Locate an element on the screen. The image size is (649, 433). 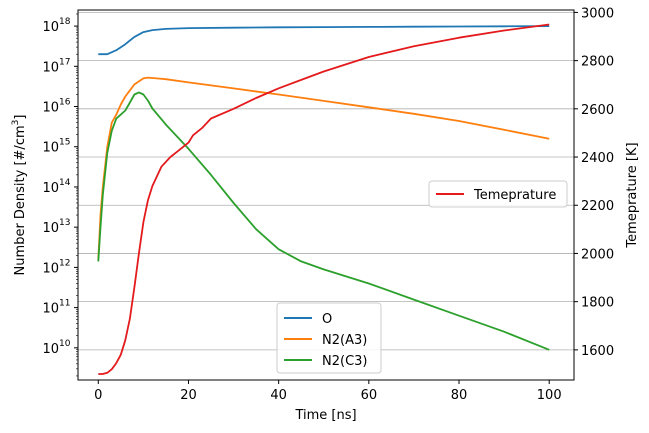
legend-temperature-label: Temeprature is located at coordinates (514, 195).